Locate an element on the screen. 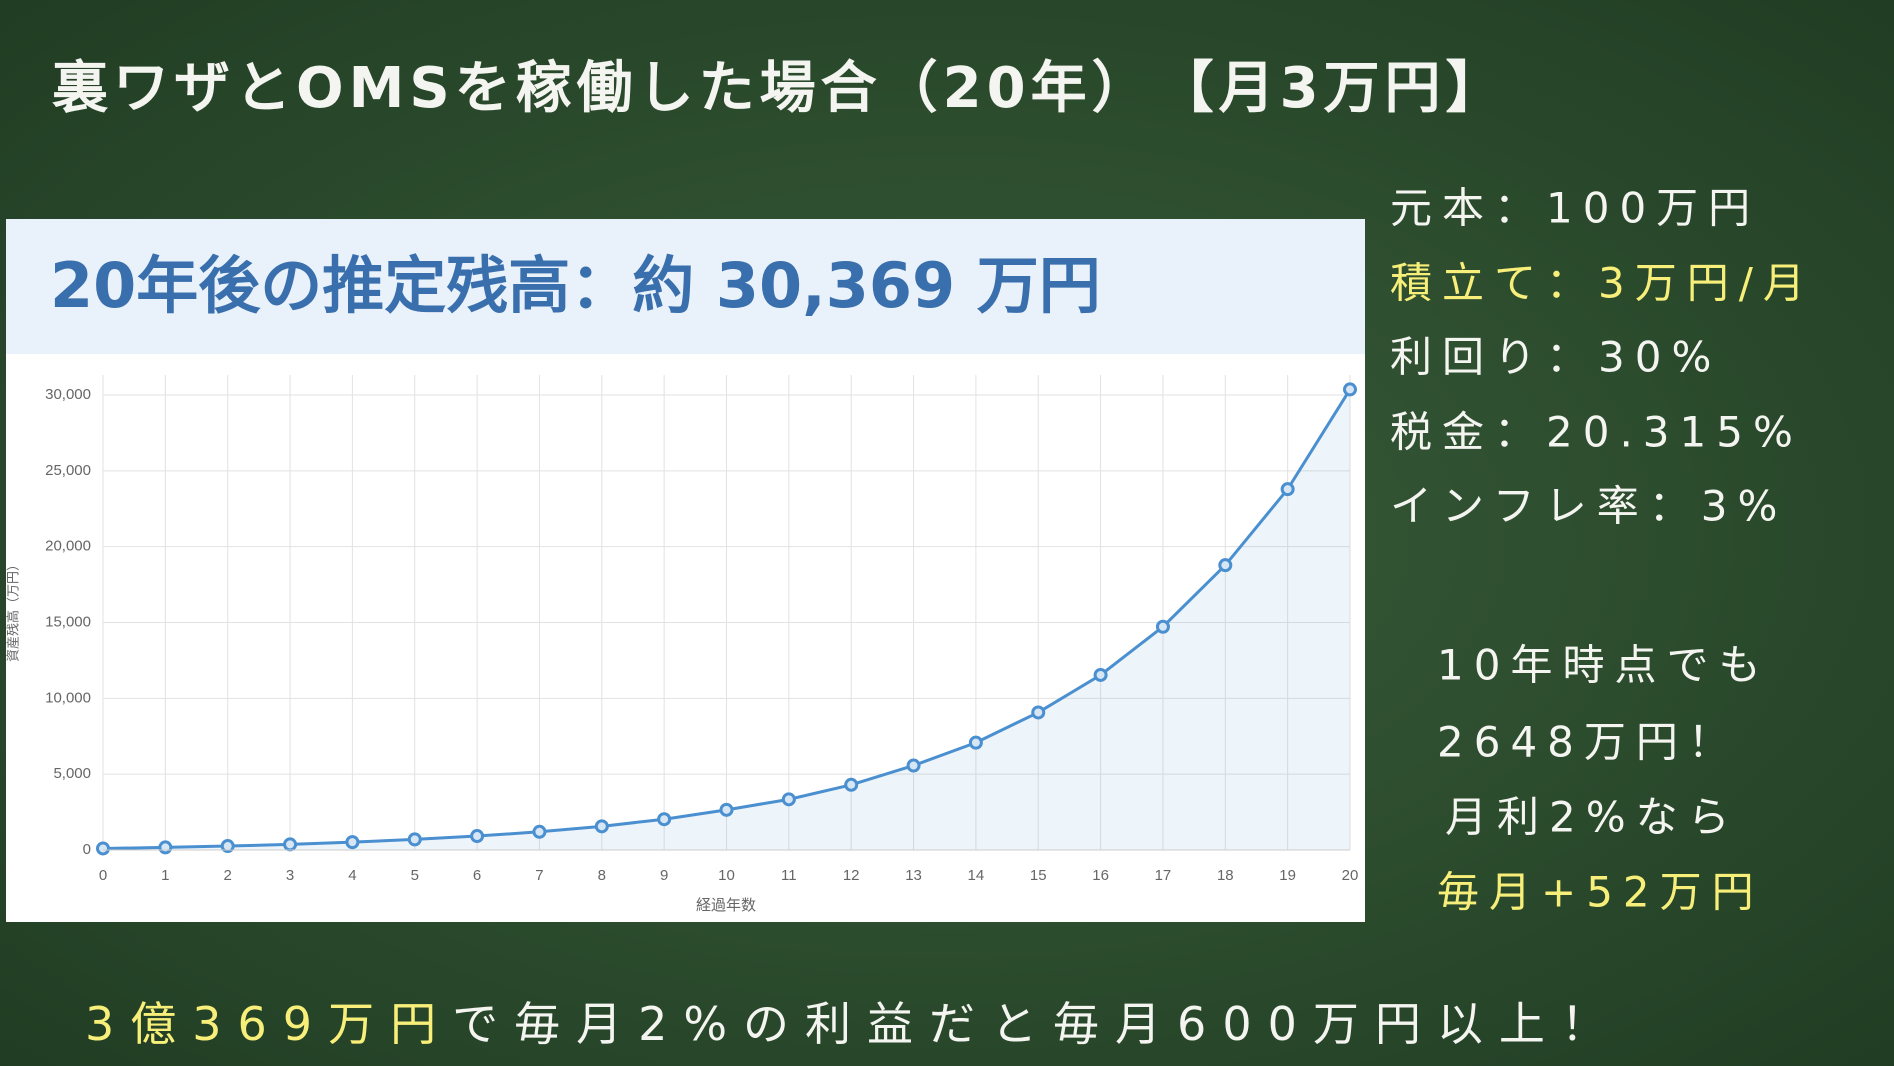 The width and height of the screenshot is (1894, 1066). y-tick-label: 0 is located at coordinates (87, 849).